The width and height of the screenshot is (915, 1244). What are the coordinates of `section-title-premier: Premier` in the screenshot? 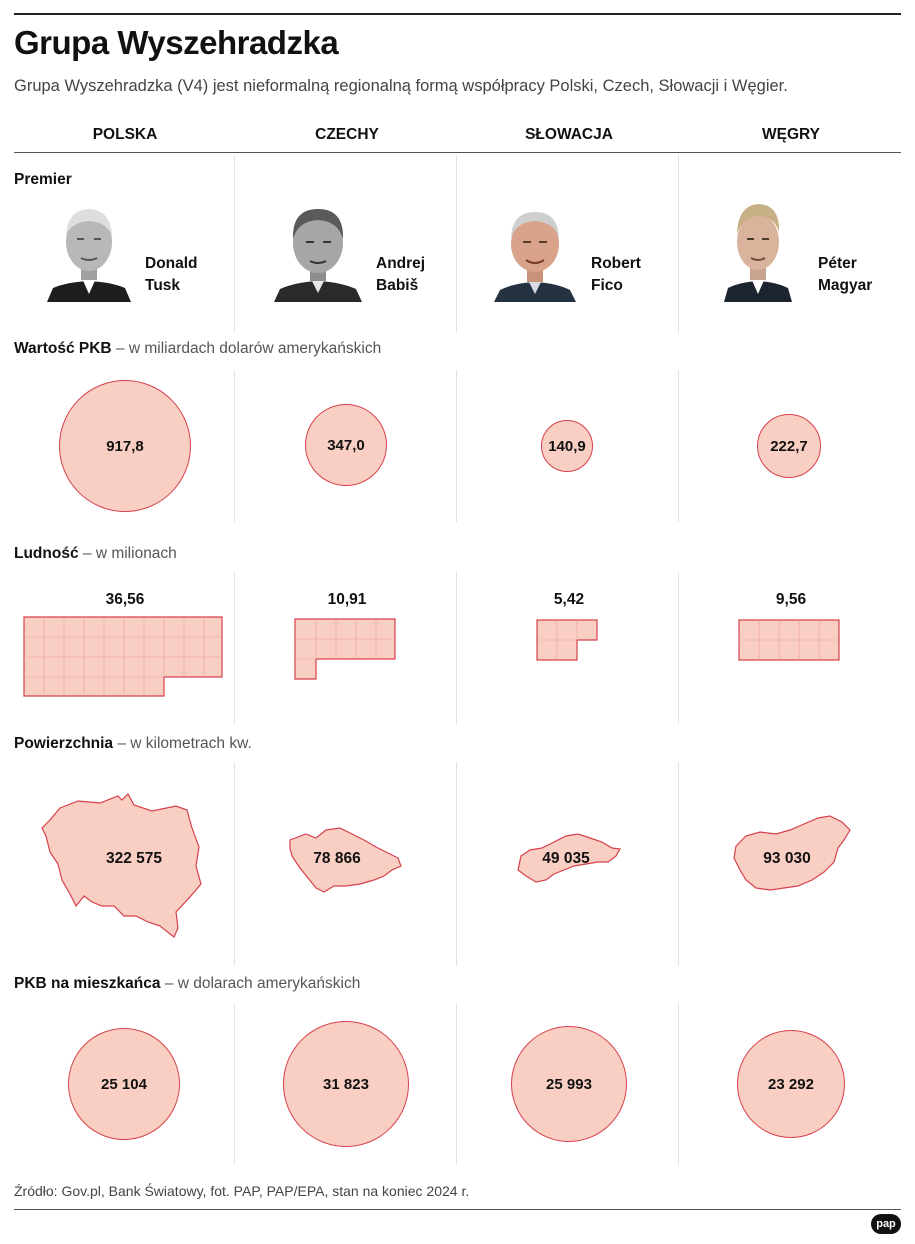 It's located at (43, 179).